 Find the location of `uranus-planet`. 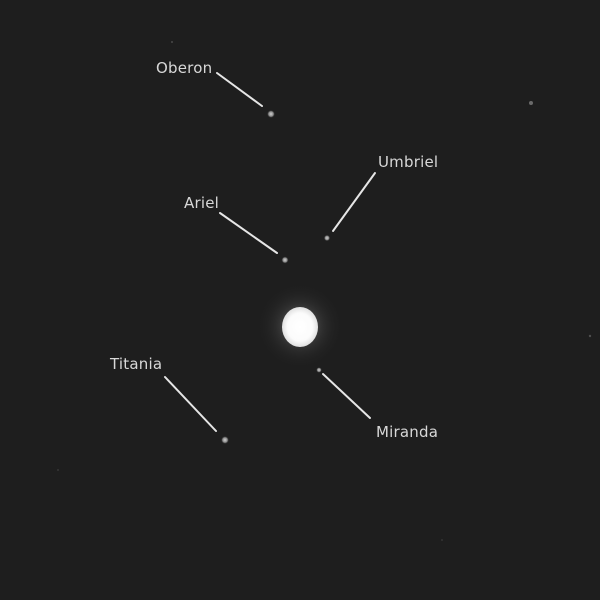

uranus-planet is located at coordinates (300, 326).